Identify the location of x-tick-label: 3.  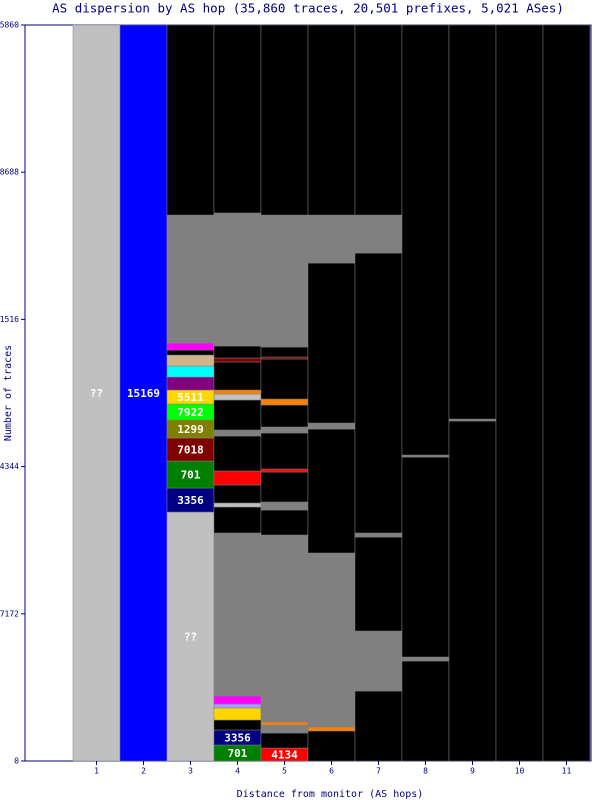
(190, 771).